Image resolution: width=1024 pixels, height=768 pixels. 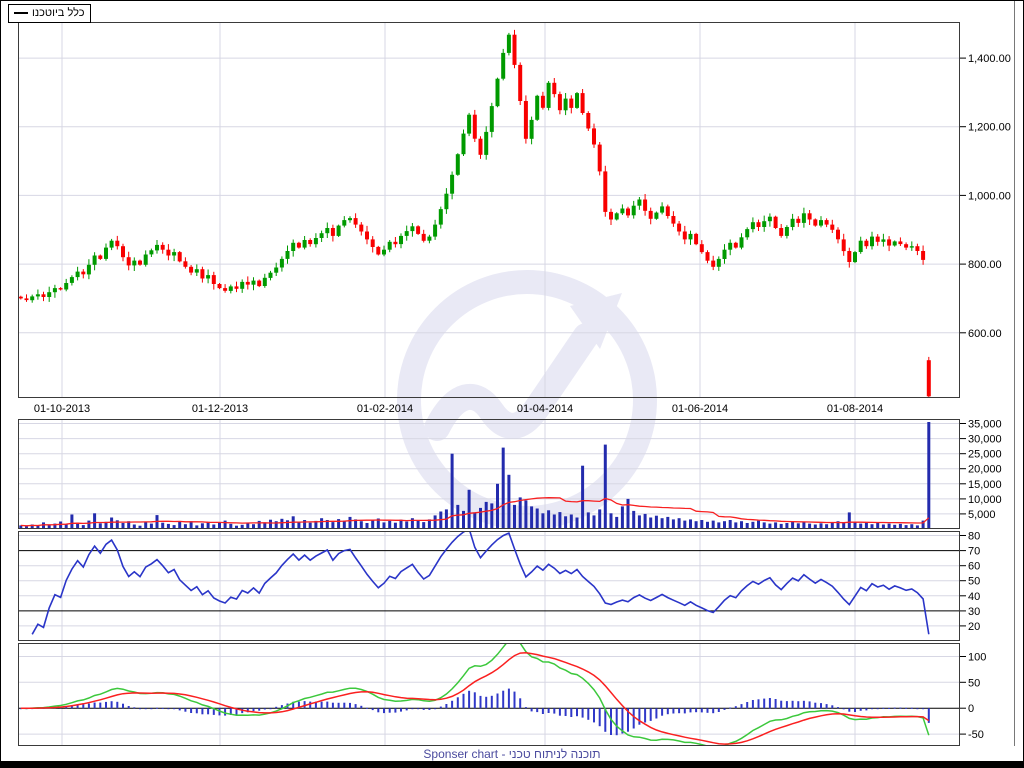 I want to click on volume-tick-label: 35,000, so click(x=985, y=425).